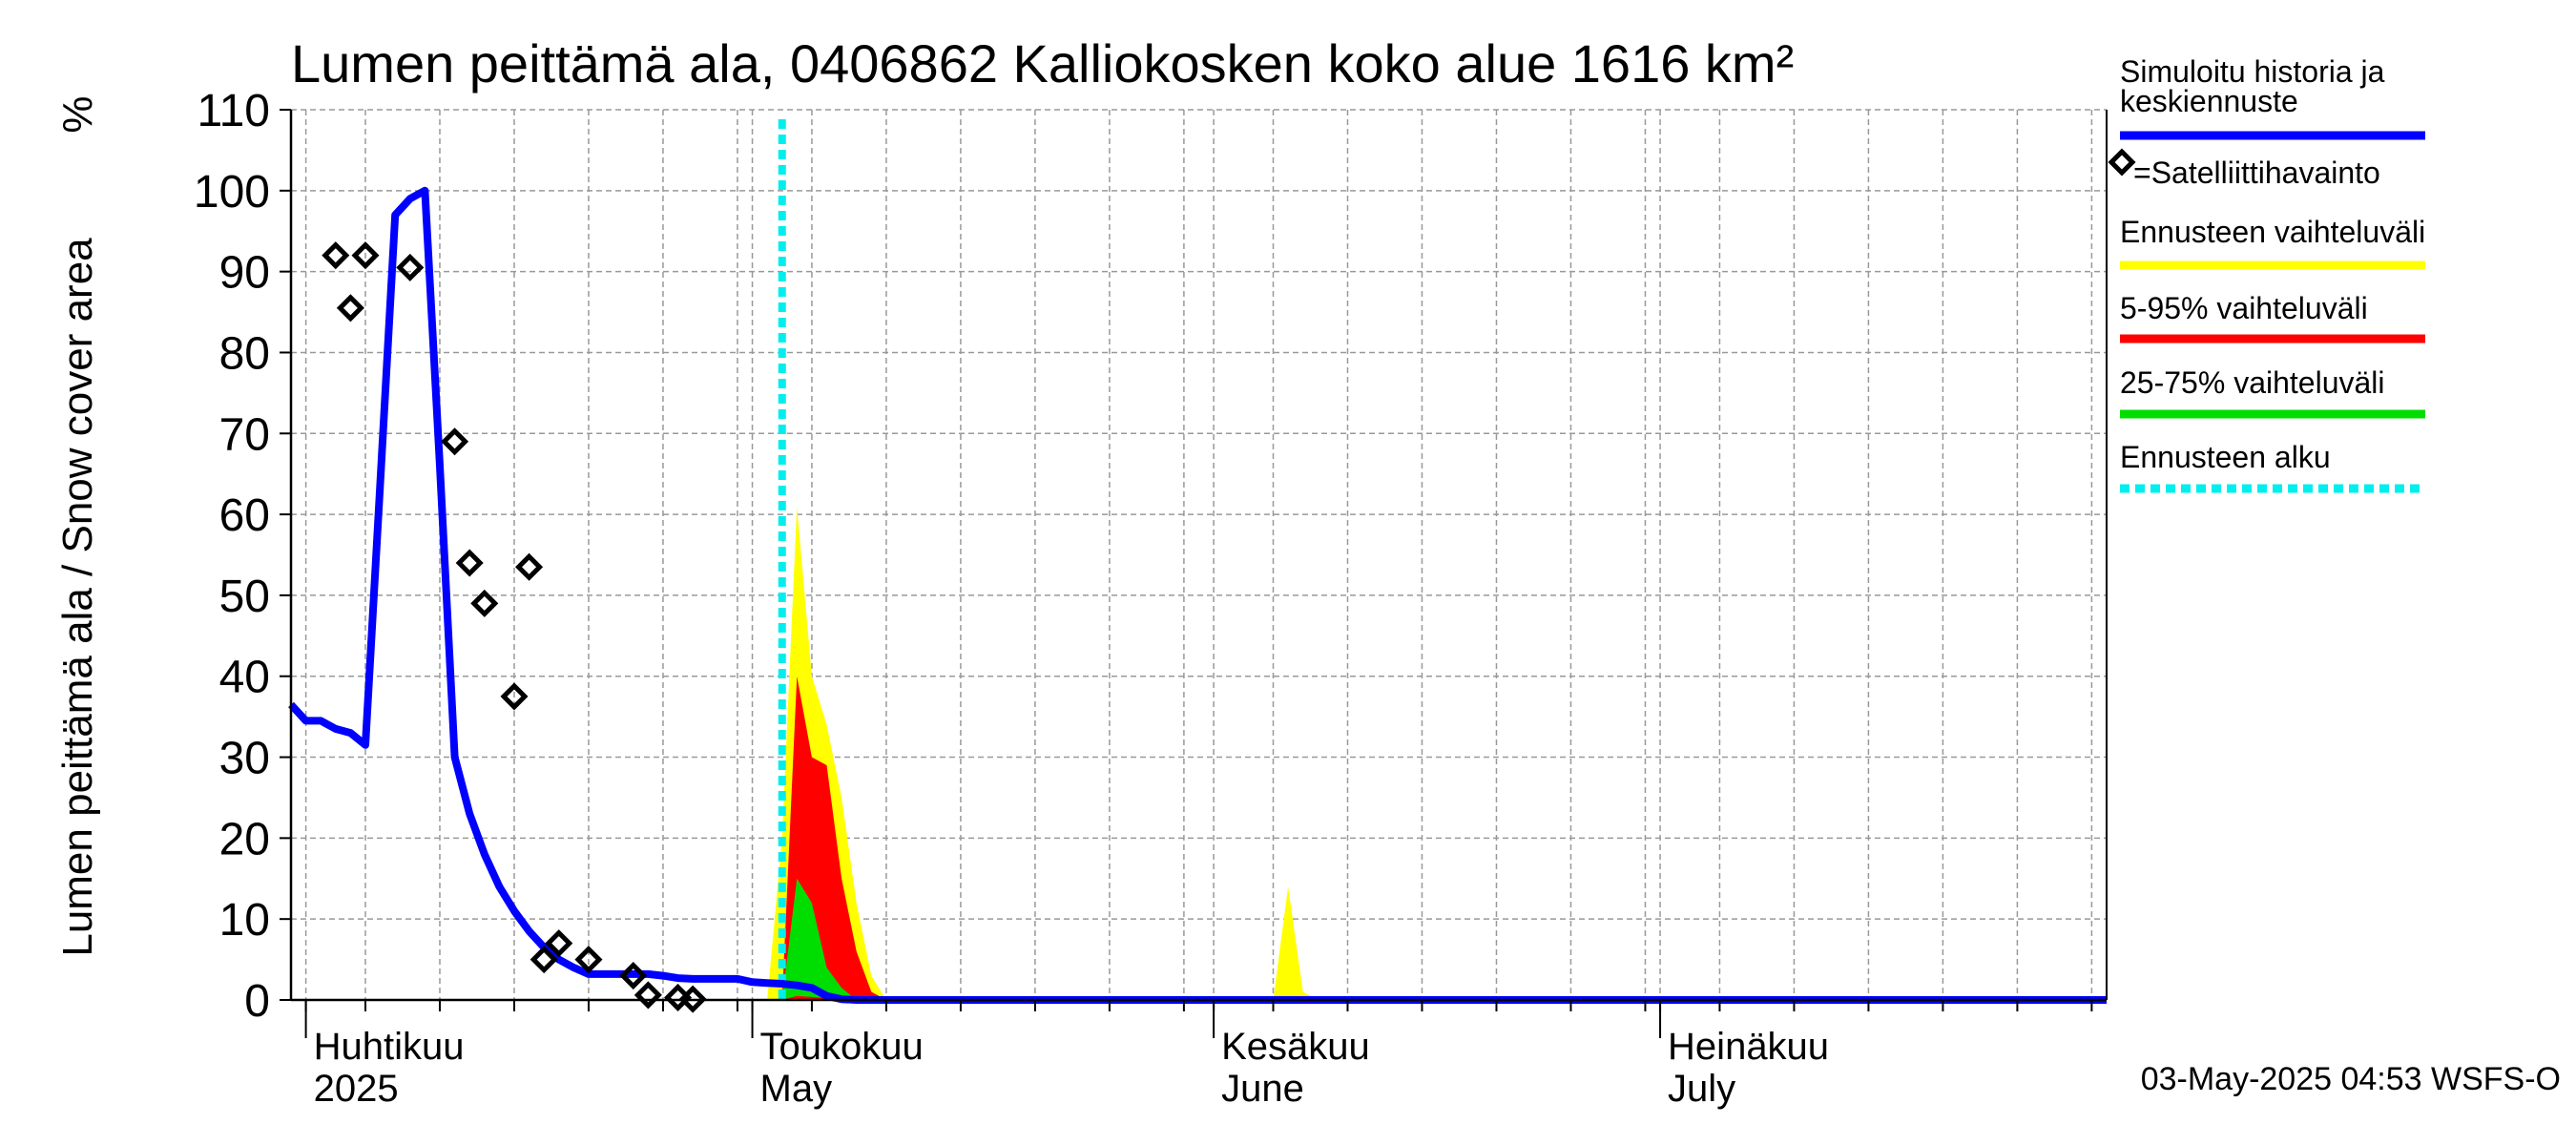 Image resolution: width=2576 pixels, height=1145 pixels. I want to click on y-tick-label: 30, so click(244, 759).